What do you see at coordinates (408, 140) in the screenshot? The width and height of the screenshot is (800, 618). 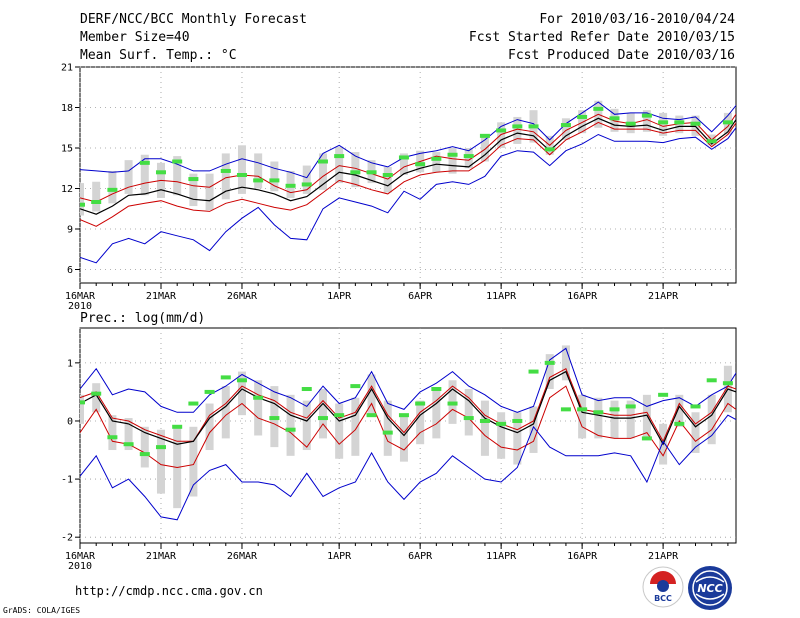 I see `series-max-line` at bounding box center [408, 140].